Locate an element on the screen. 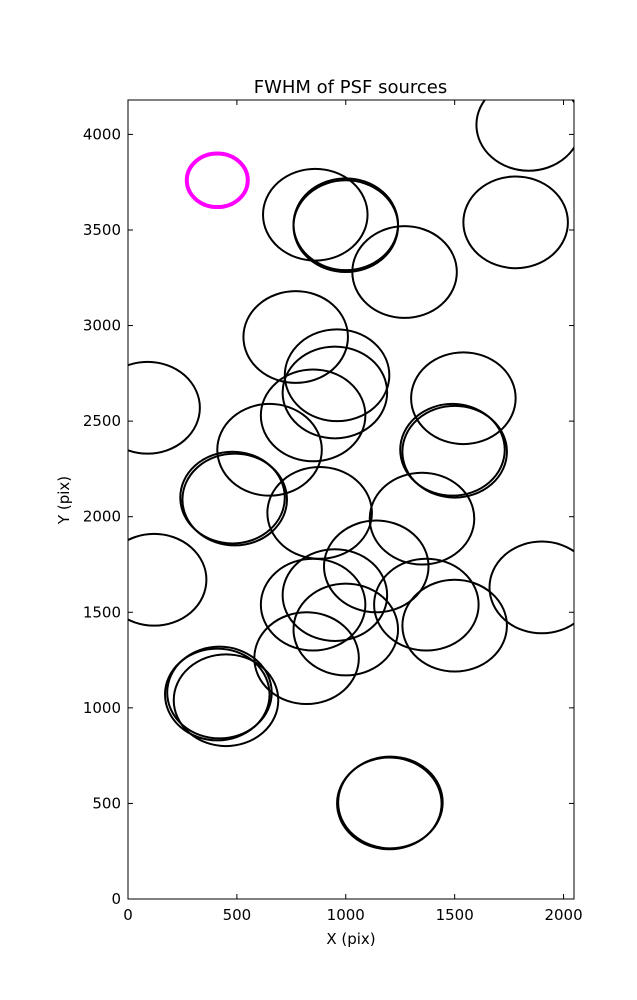  chart-title: FWHM of PSF sources is located at coordinates (351, 87).